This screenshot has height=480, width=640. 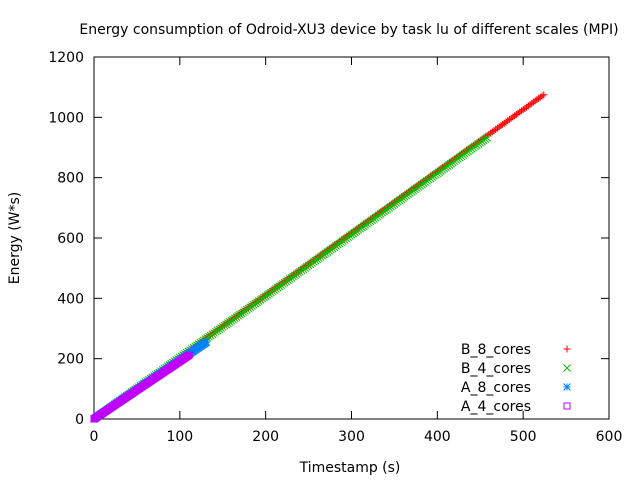 I want to click on legend-item: A_8_cores, so click(x=516, y=388).